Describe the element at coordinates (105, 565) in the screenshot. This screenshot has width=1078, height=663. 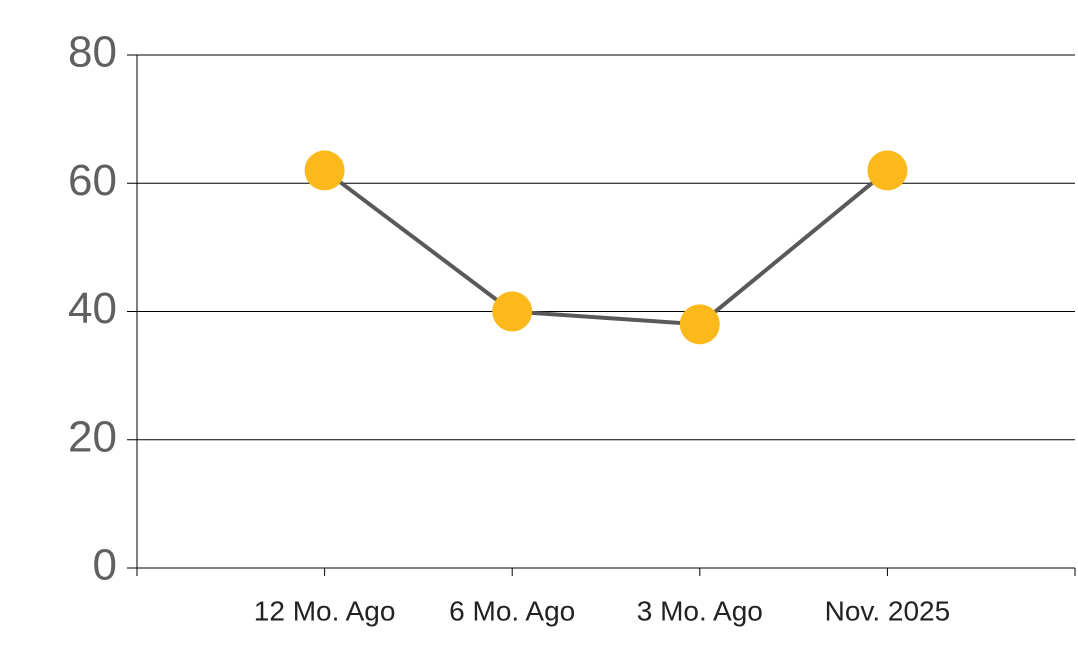
I see `y-tick-label: 0` at that location.